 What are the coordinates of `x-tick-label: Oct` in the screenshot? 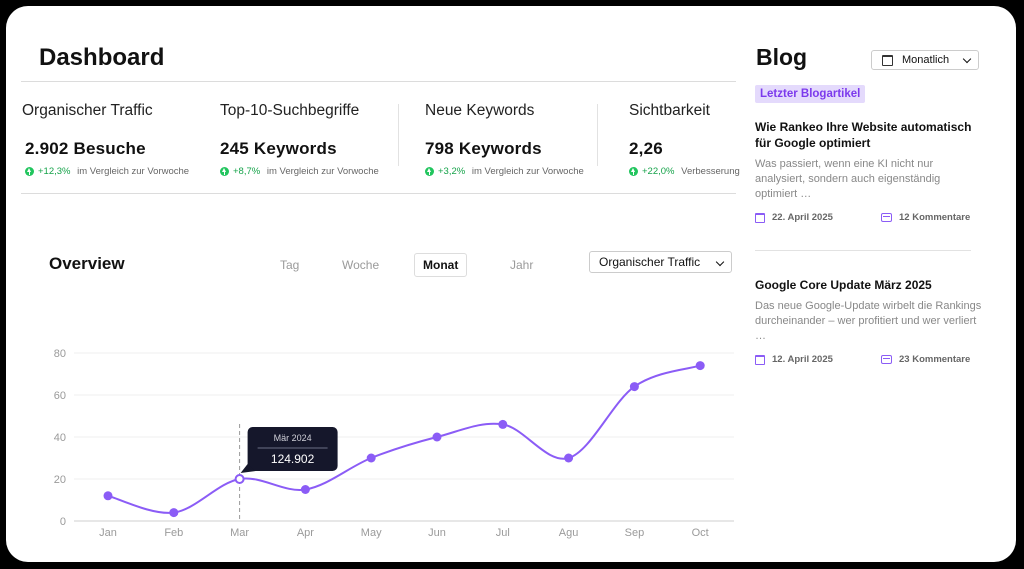 It's located at (700, 533).